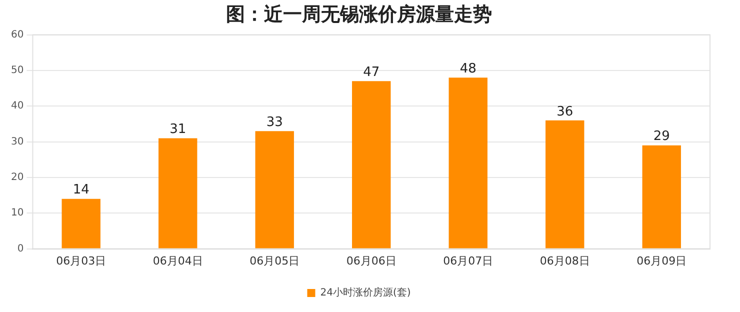 This screenshot has height=312, width=740. What do you see at coordinates (81, 261) in the screenshot?
I see `x-tick-label: 06月03日` at bounding box center [81, 261].